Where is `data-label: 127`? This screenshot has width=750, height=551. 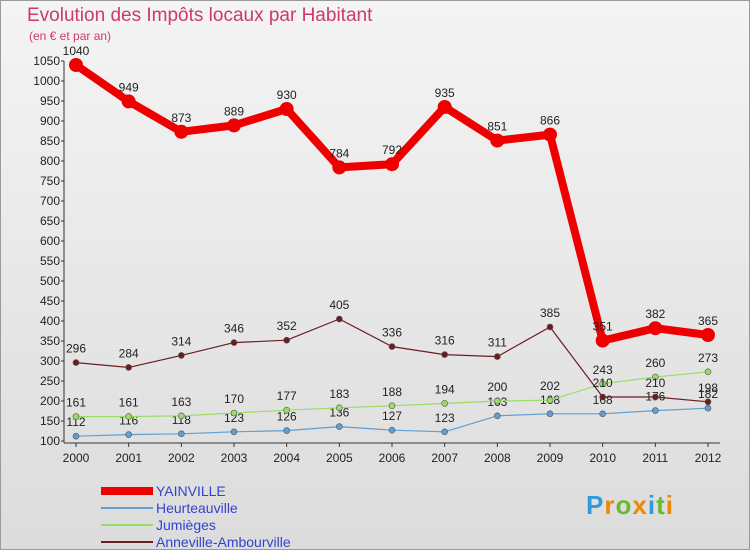 data-label: 127 is located at coordinates (392, 416).